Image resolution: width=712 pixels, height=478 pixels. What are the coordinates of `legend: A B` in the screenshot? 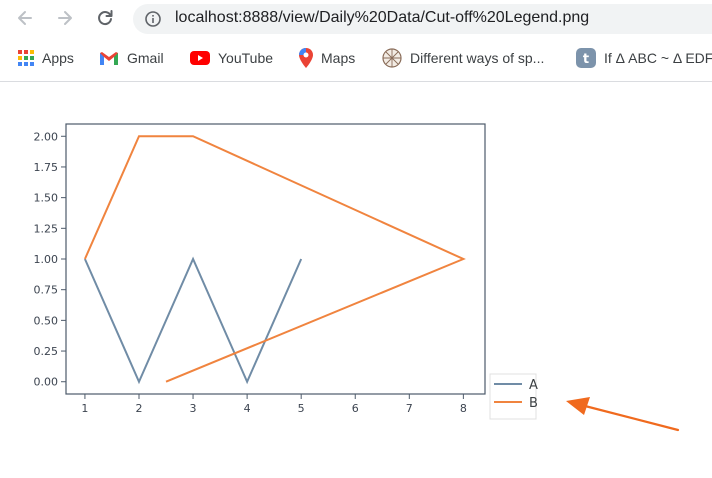 It's located at (517, 397).